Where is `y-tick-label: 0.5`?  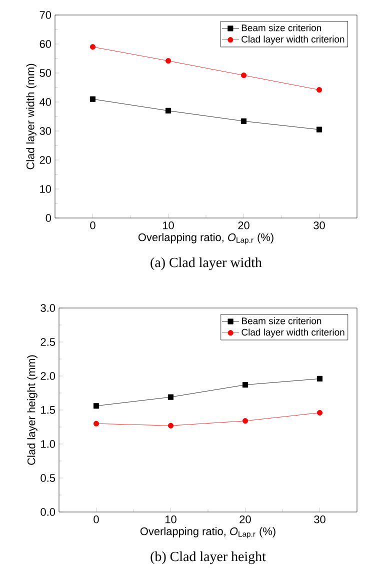
y-tick-label: 0.5 is located at coordinates (48, 478).